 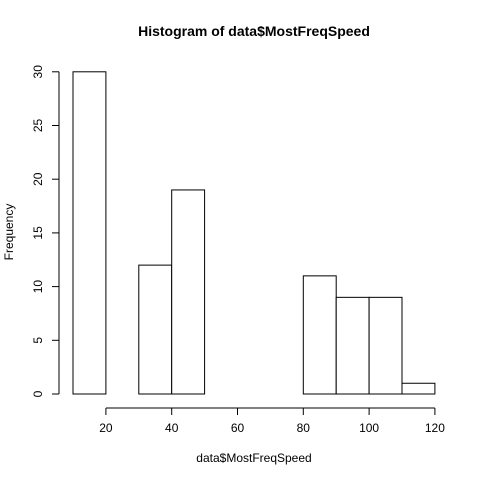 I want to click on x-tick-label: 40, so click(x=172, y=428).